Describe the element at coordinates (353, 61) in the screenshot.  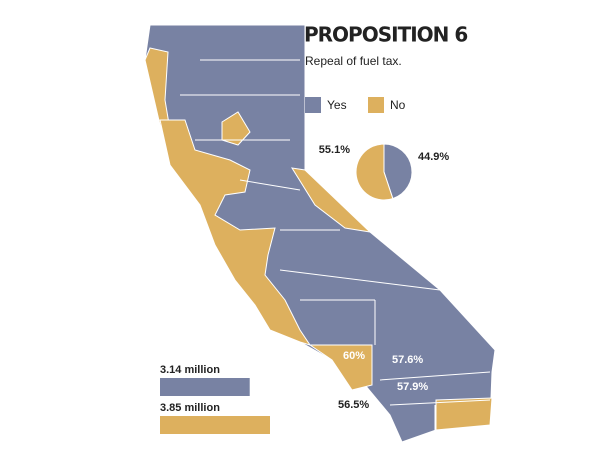
I see `subtitle: Repeal of fuel tax.` at that location.